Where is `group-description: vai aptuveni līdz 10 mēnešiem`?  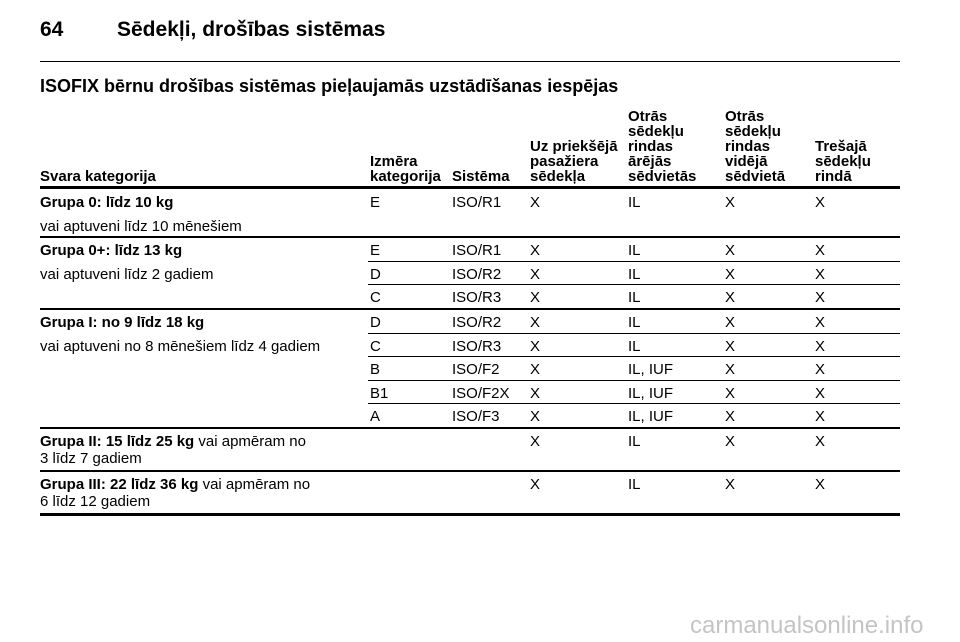
group-description: vai aptuveni līdz 10 mēnešiem is located at coordinates (141, 226).